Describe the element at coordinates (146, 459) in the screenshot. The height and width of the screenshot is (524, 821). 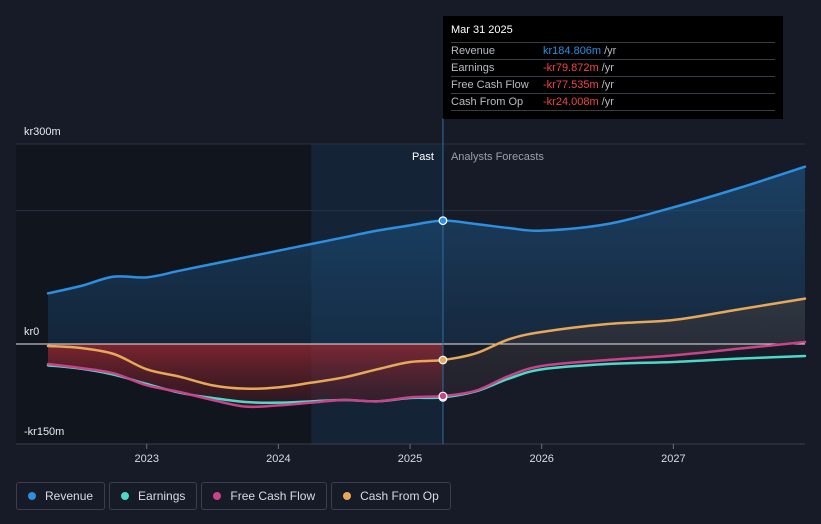
I see `x-tick-label: 2023` at that location.